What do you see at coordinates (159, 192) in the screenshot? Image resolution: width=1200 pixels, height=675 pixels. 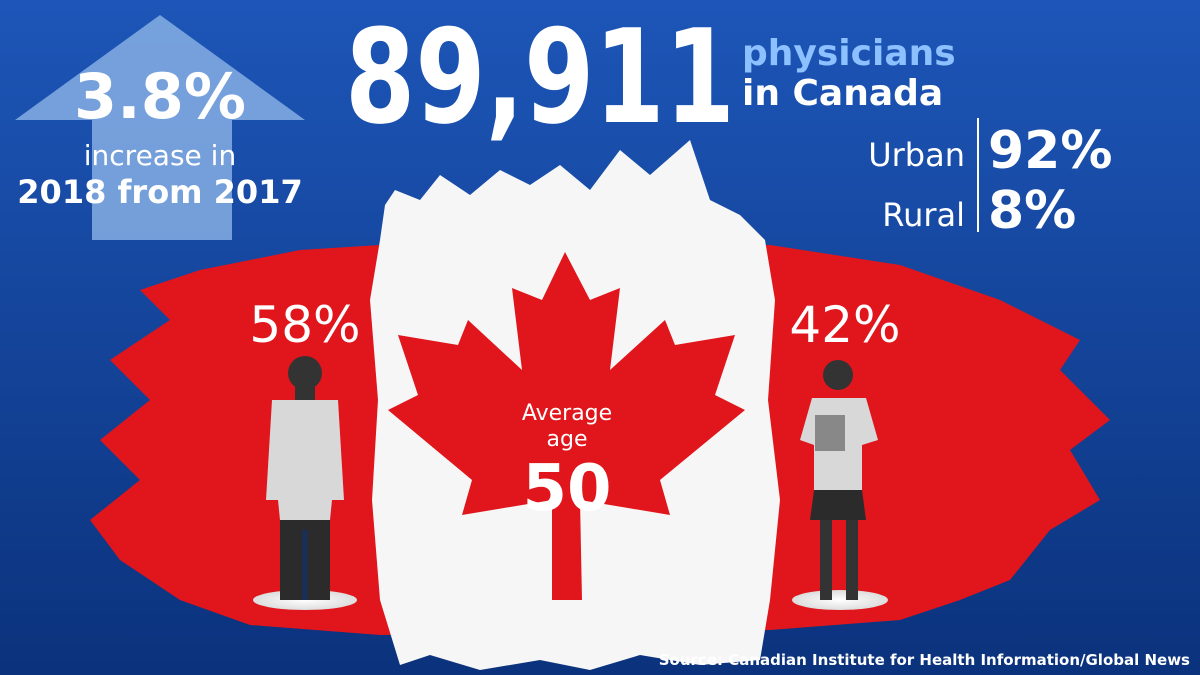 I see `growth-line2: 2018 from 2017` at bounding box center [159, 192].